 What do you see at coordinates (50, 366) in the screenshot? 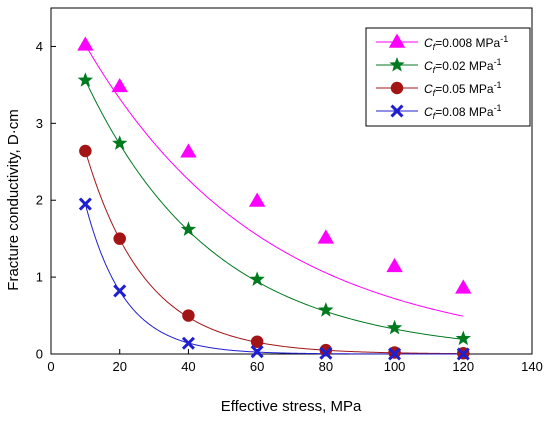
I see `x-tick-label: 0` at bounding box center [50, 366].